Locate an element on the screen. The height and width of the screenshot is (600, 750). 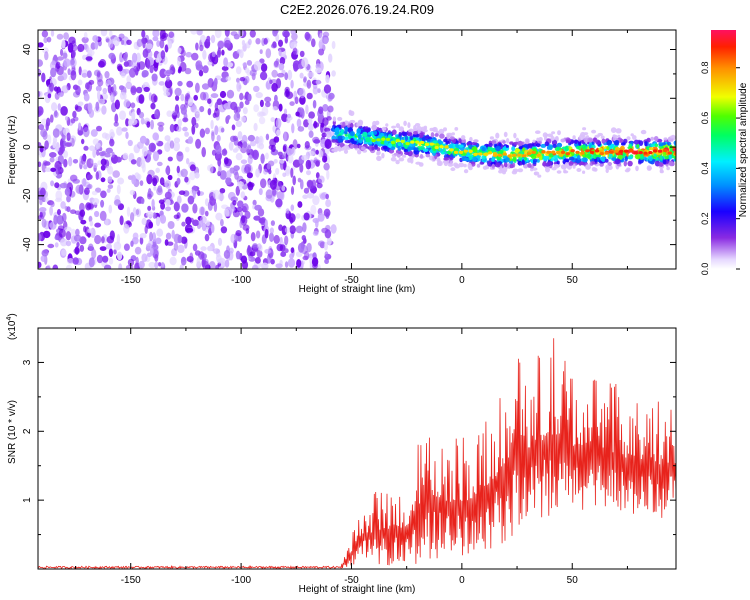
colorbar-tick-label: 0.8 is located at coordinates (705, 67).